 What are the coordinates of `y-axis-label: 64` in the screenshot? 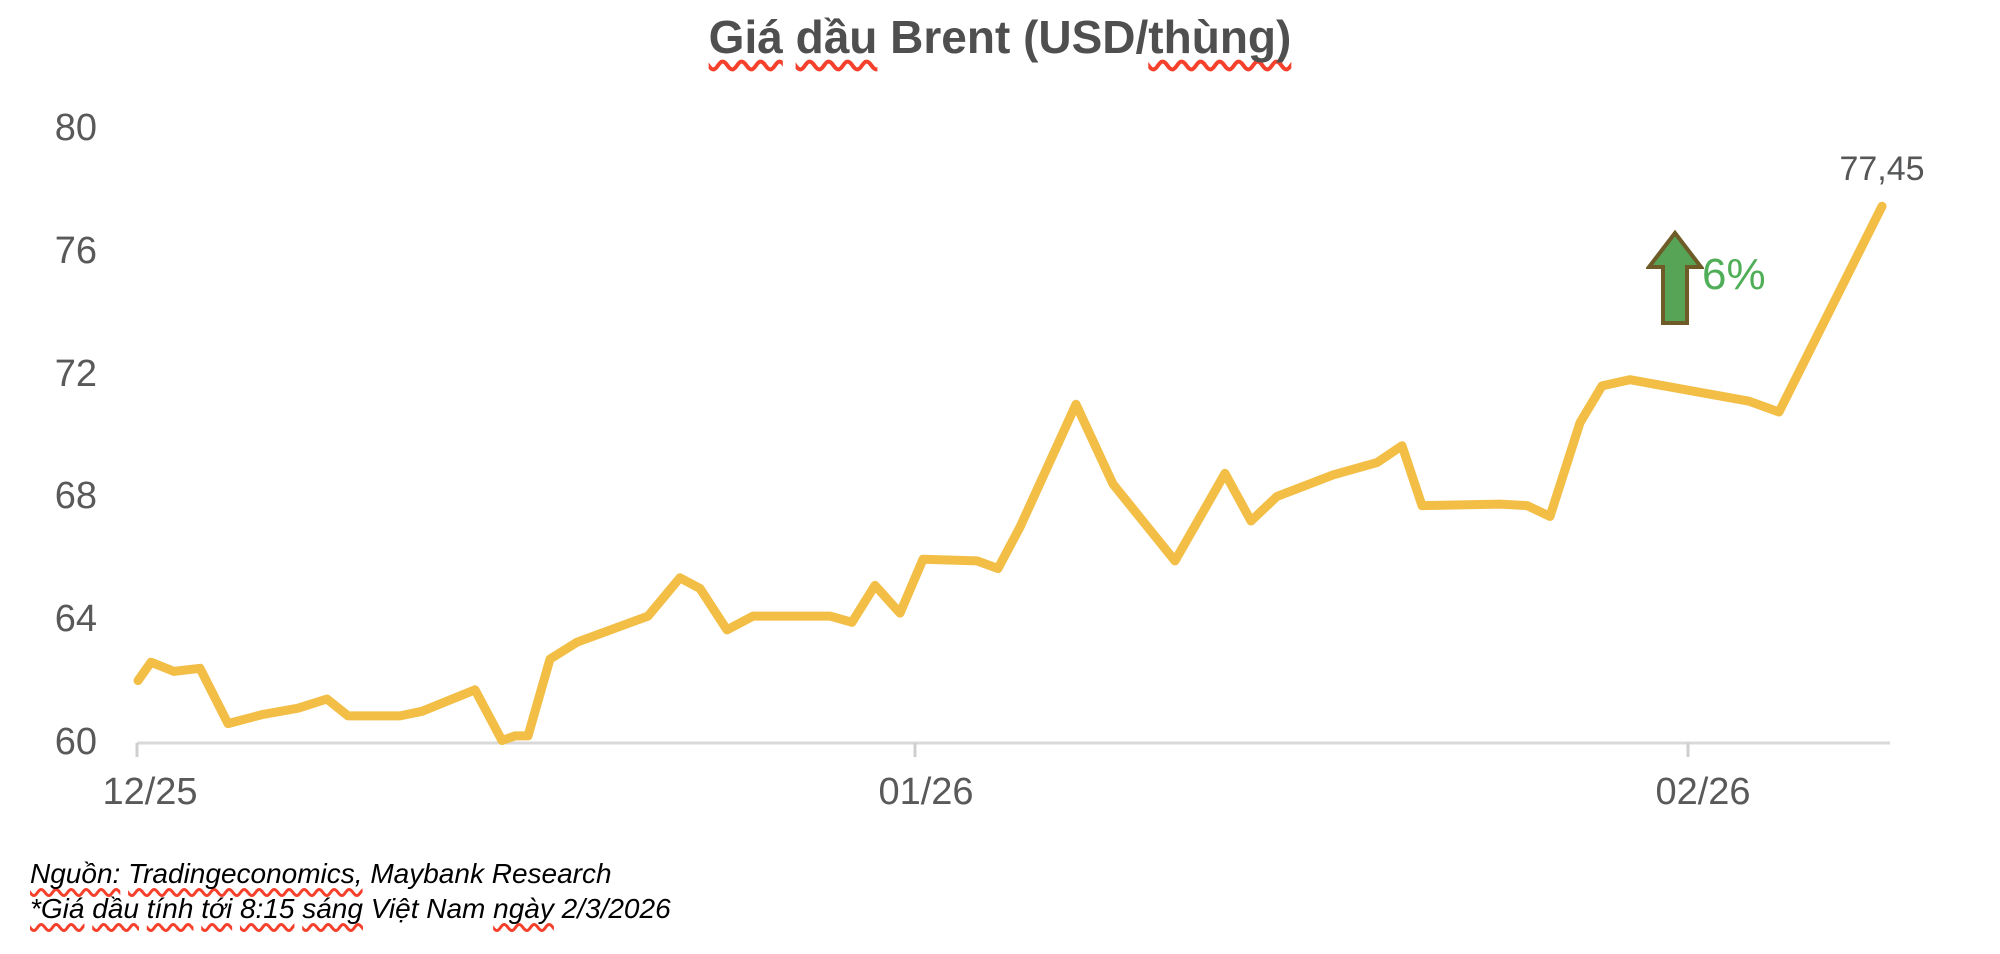 It's located at (75, 619).